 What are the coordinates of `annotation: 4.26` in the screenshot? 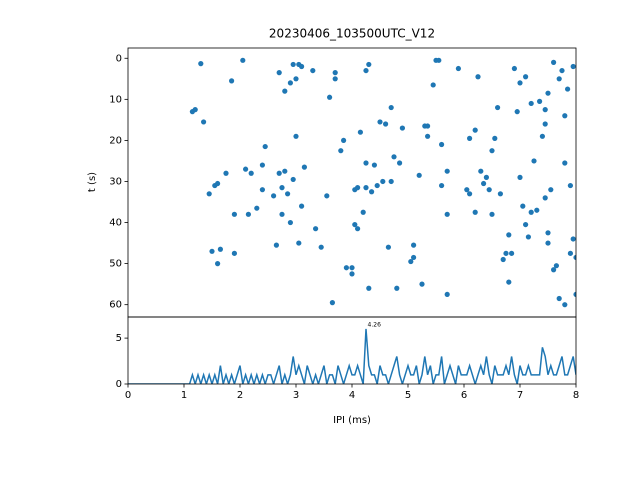 It's located at (375, 324).